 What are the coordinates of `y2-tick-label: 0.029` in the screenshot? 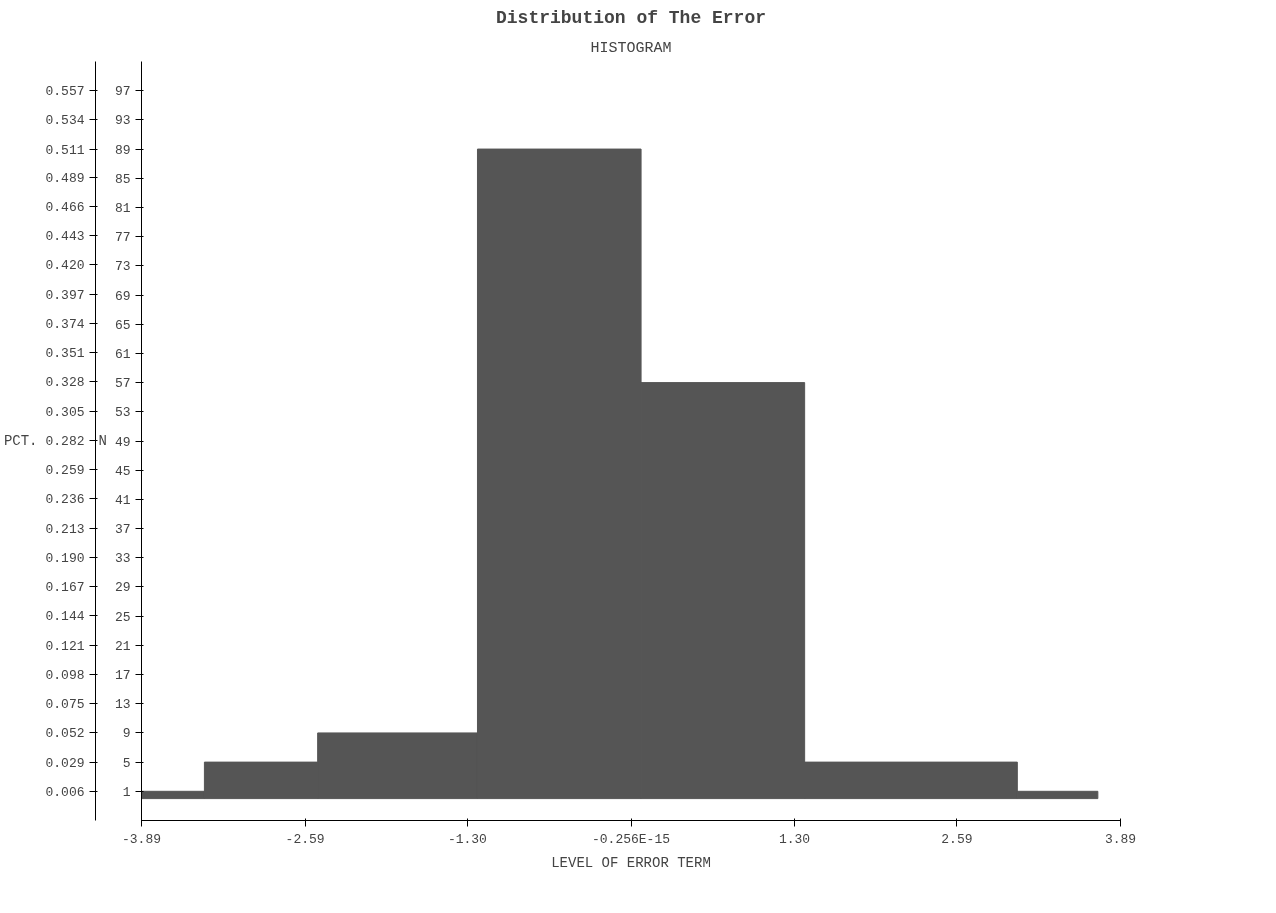 It's located at (65, 763).